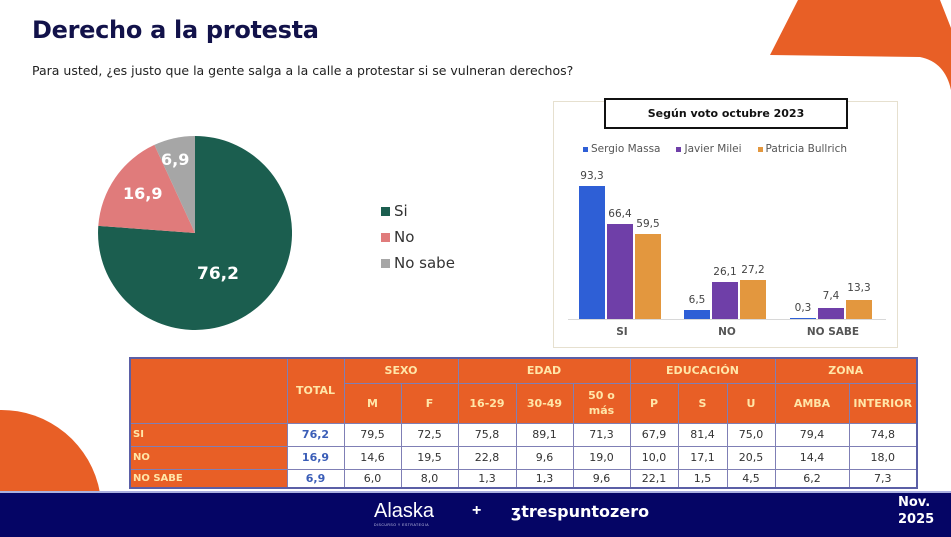 Image resolution: width=951 pixels, height=537 pixels. I want to click on bar-nosabe-massa, so click(803, 318).